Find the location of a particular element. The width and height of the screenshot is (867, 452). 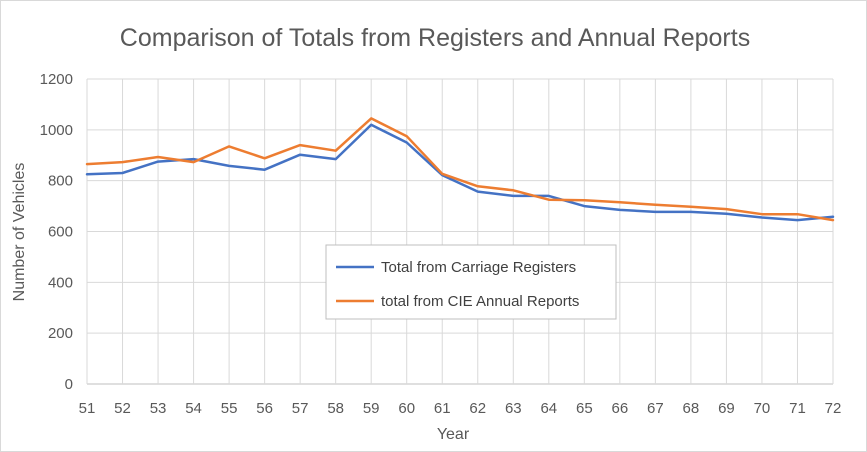

x-tick-label-66: 66 is located at coordinates (620, 408).